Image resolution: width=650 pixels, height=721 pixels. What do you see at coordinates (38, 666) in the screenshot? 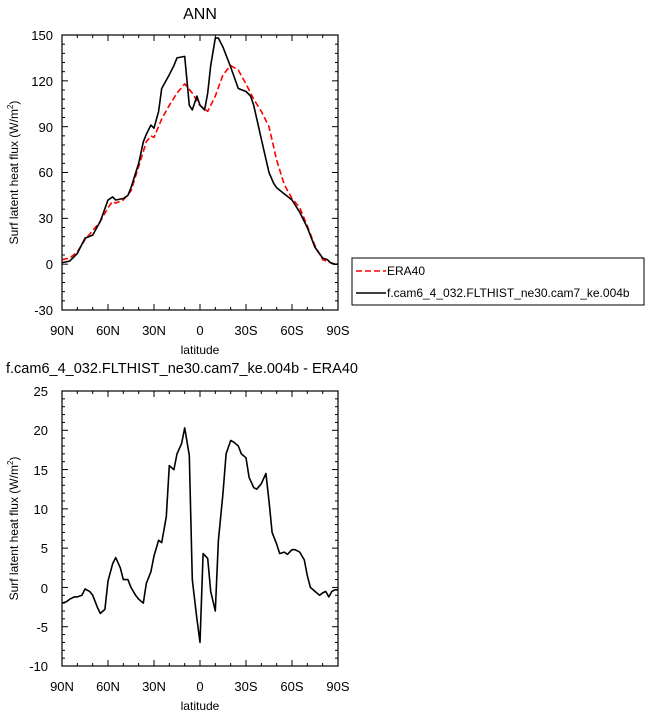
I see `y-tick-label: -10` at bounding box center [38, 666].